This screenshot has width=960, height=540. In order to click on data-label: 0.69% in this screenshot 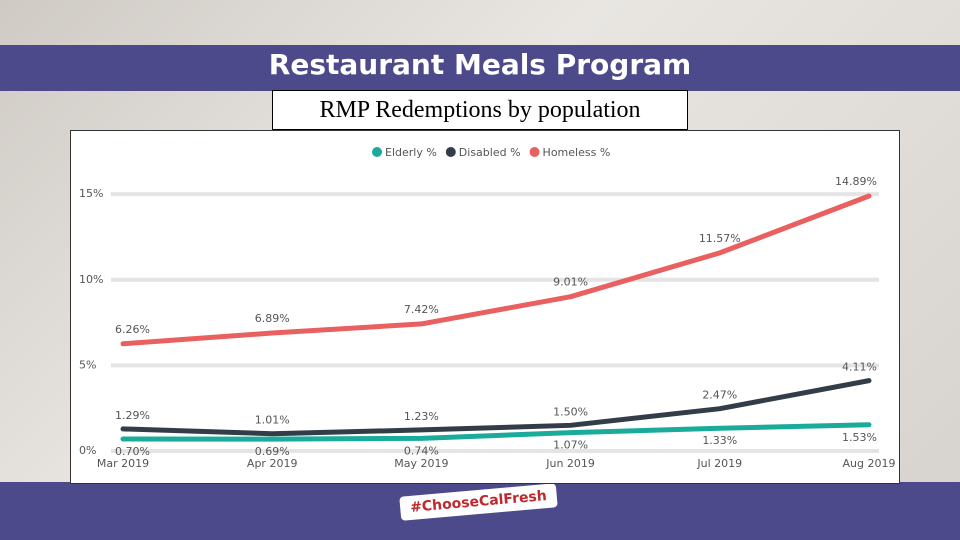, I will do `click(272, 451)`.